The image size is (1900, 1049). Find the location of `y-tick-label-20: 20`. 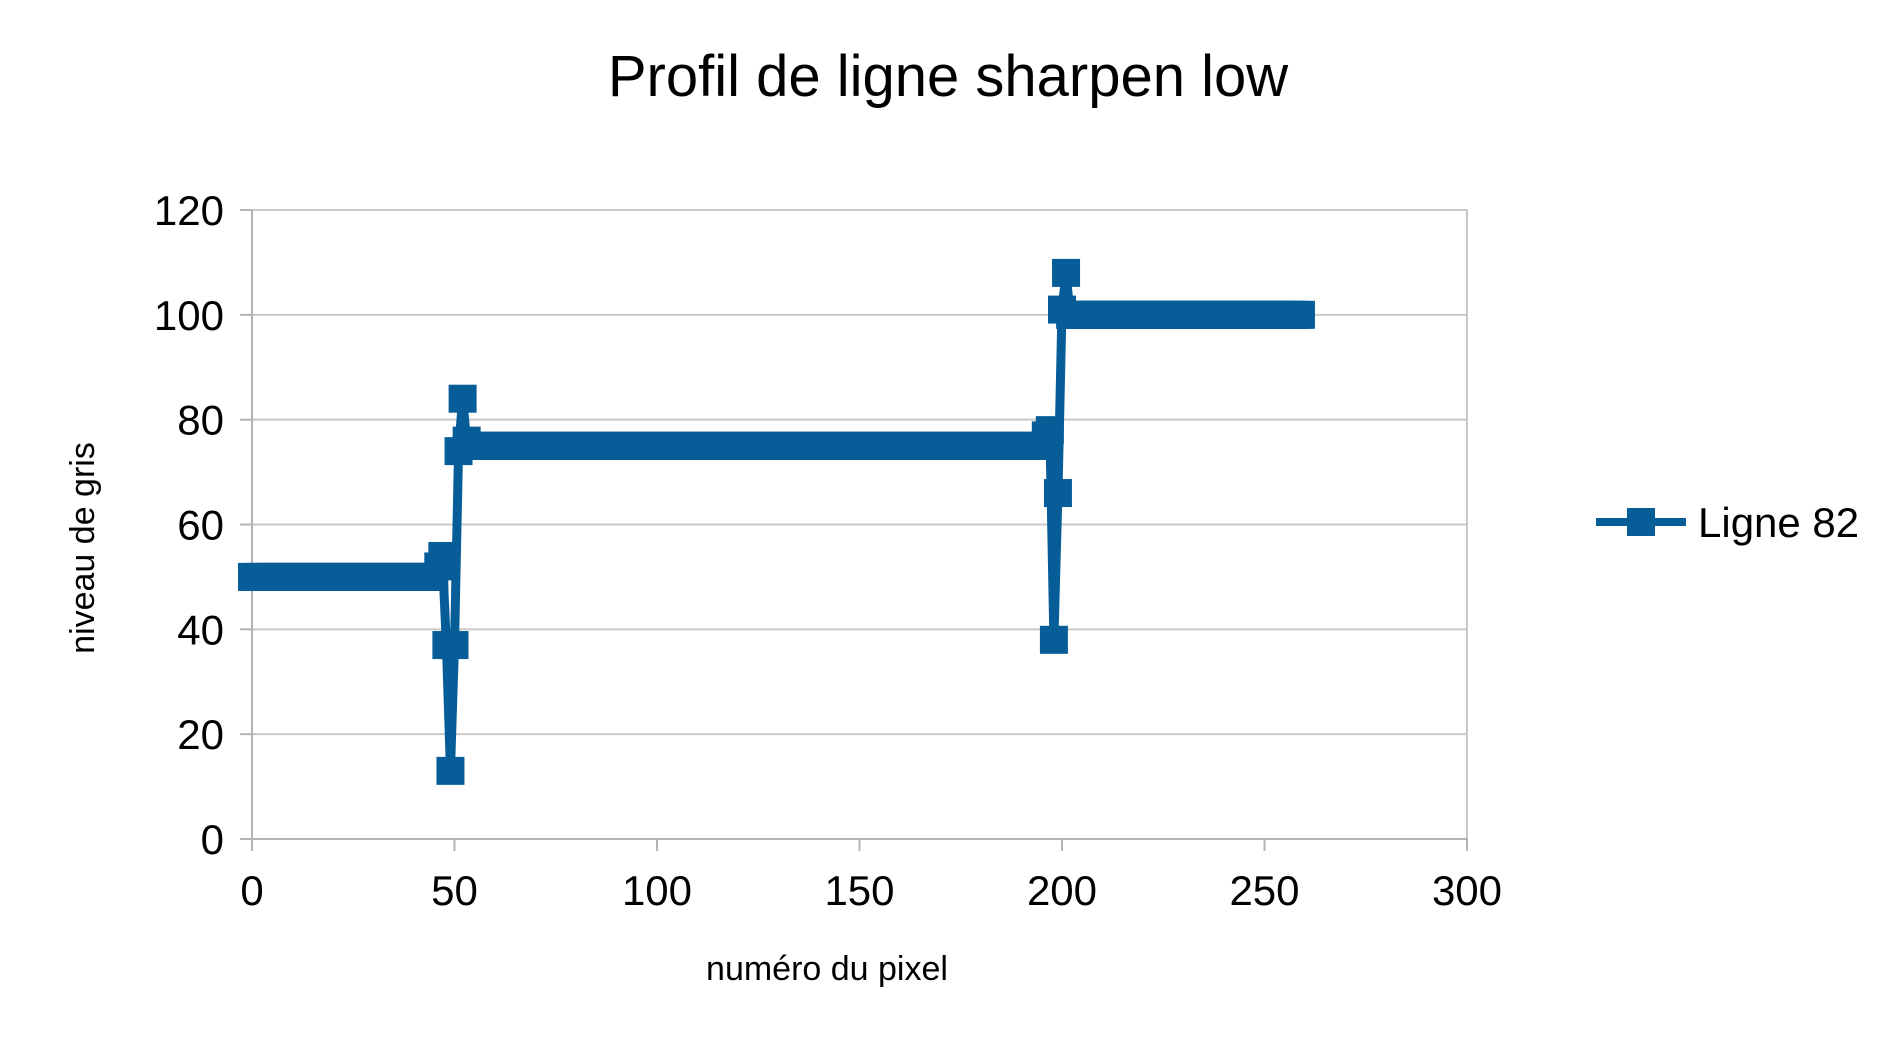

y-tick-label-20: 20 is located at coordinates (200, 734).